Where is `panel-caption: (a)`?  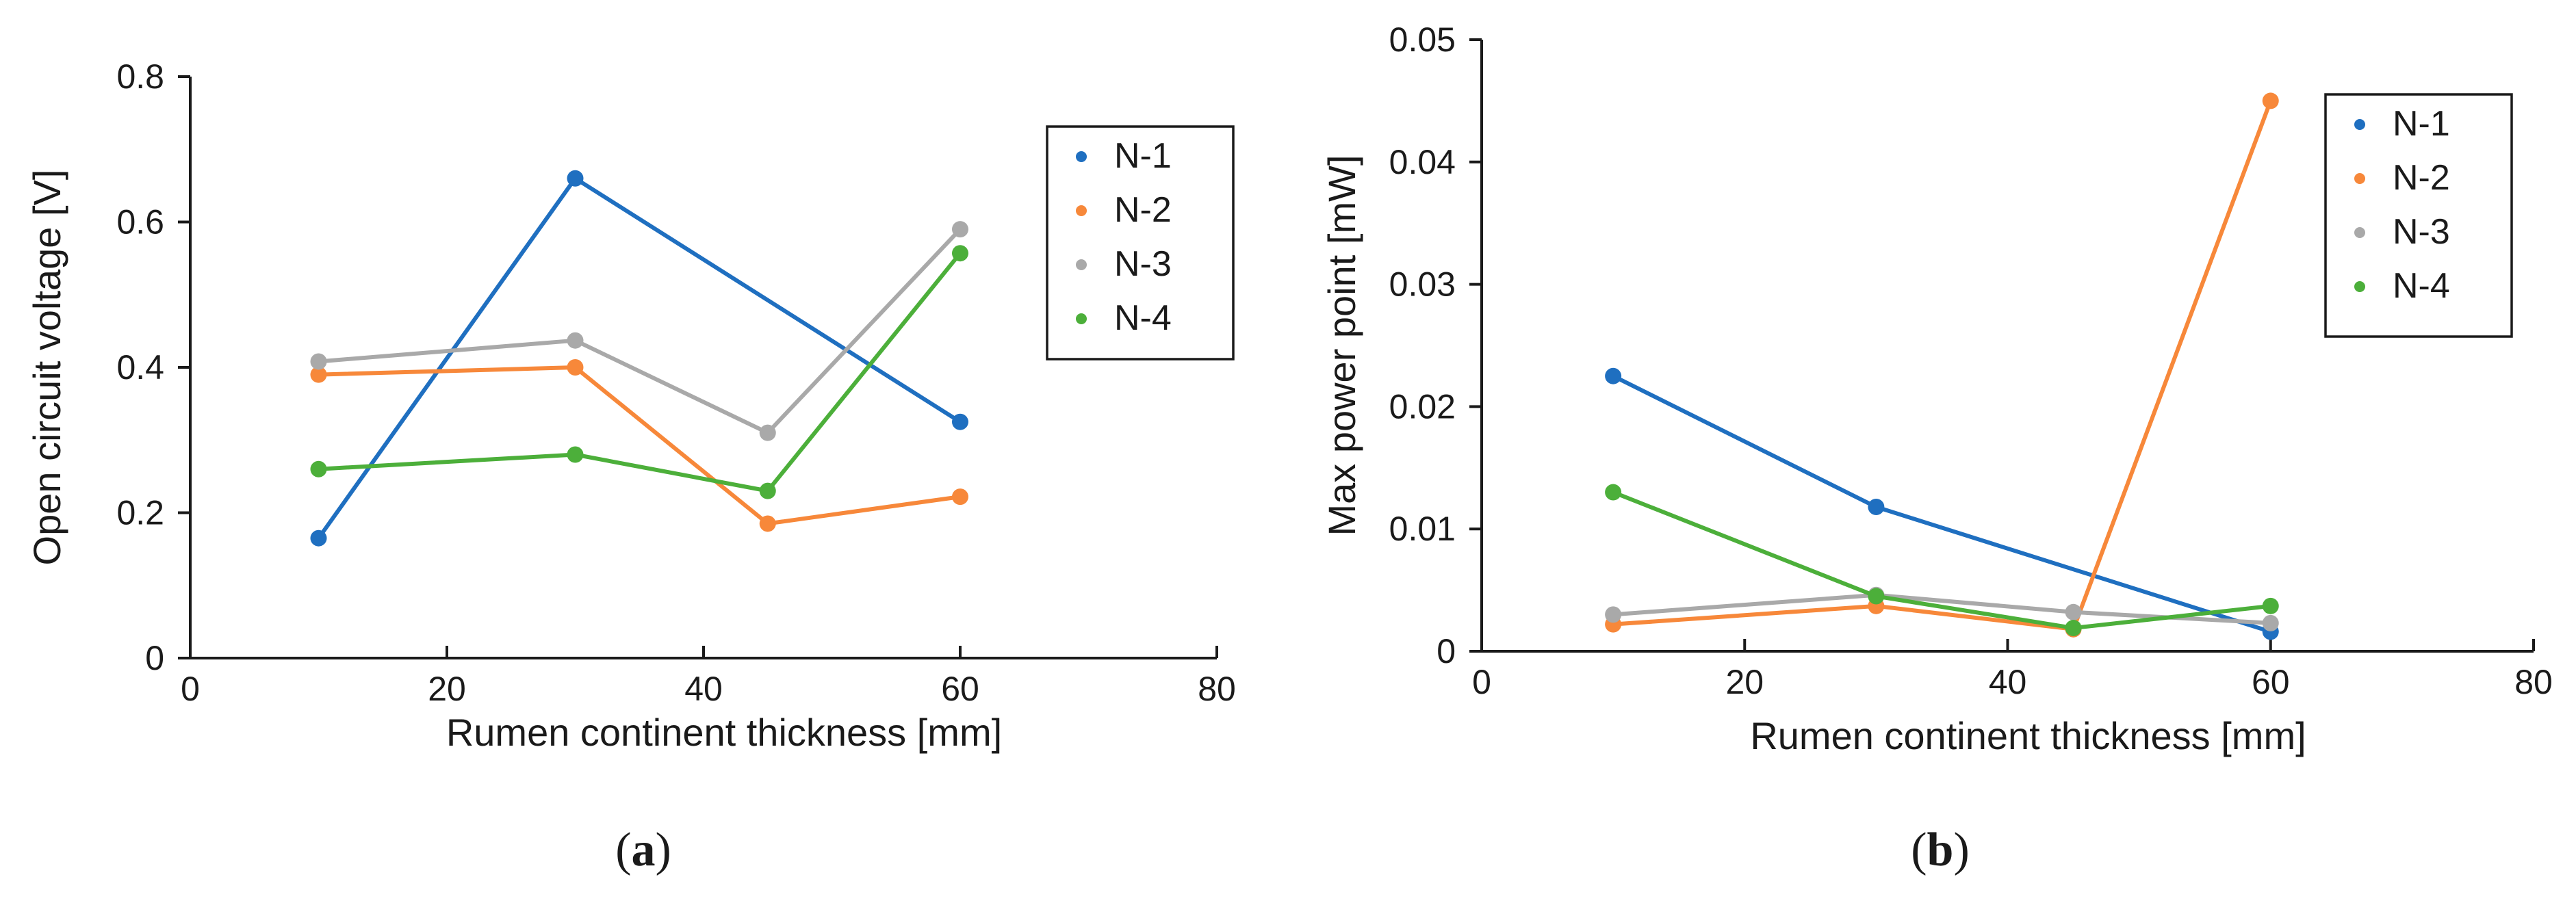 panel-caption: (a) is located at coordinates (643, 850).